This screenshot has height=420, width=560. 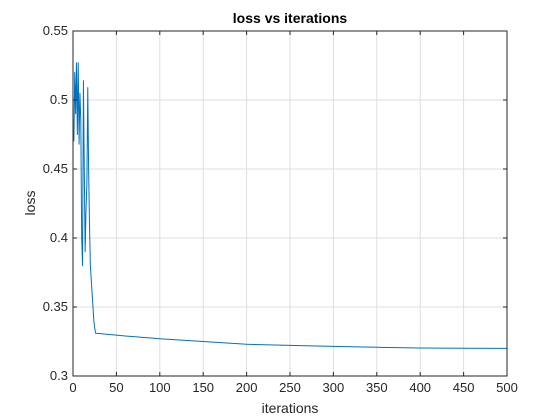 I want to click on y-tick-label: 0.5, so click(x=59, y=99).